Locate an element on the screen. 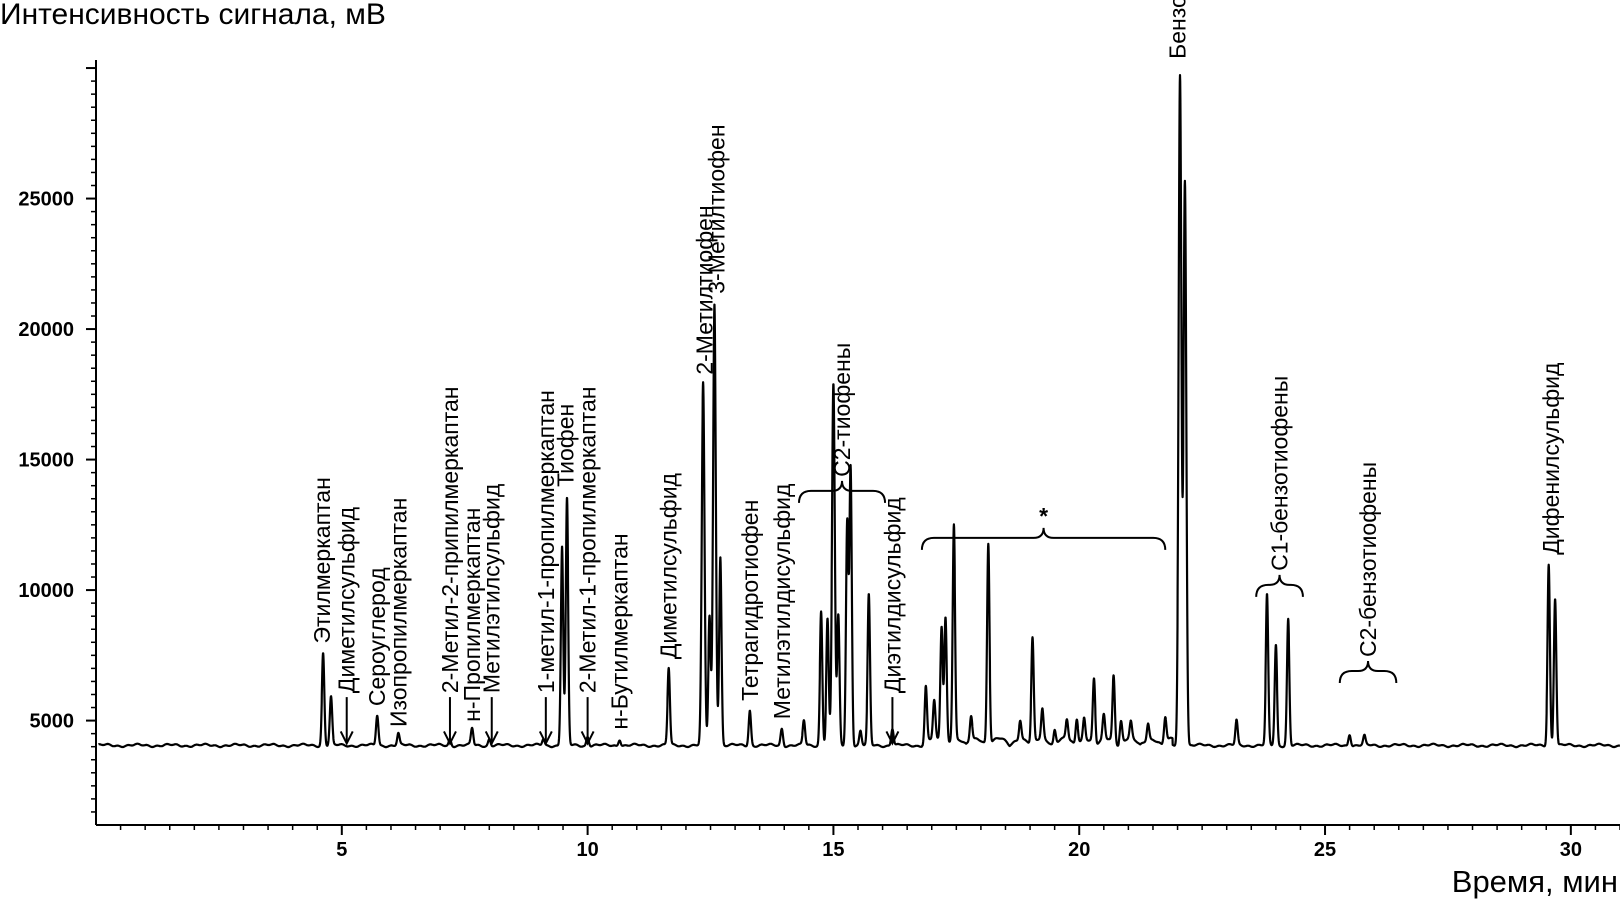  peak-annotation: Метилэтилсульфид is located at coordinates (492, 614).